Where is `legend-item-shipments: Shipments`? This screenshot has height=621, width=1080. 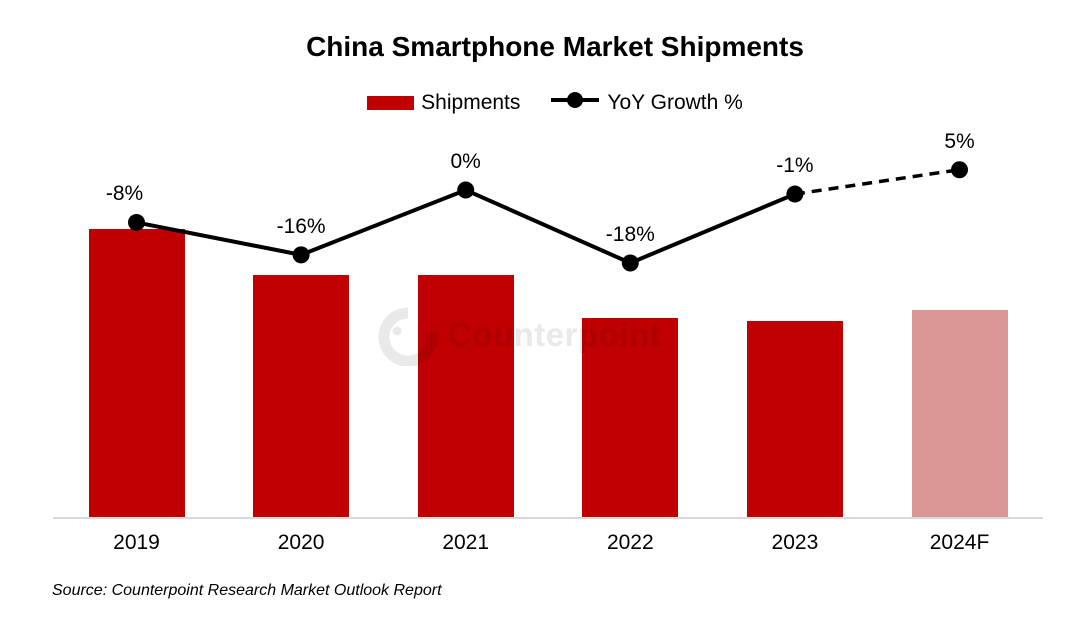 legend-item-shipments: Shipments is located at coordinates (443, 103).